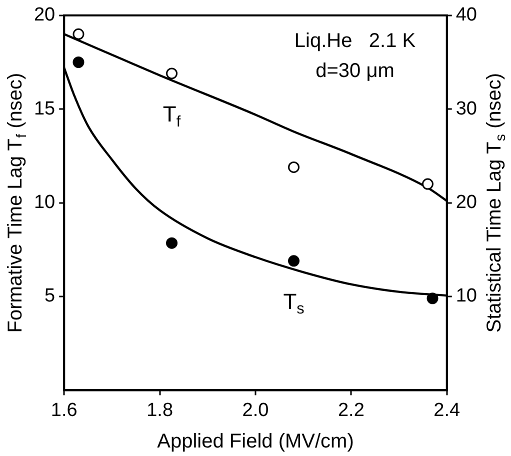 This screenshot has width=511, height=456. What do you see at coordinates (64, 410) in the screenshot?
I see `x-tick-label: 1.6` at bounding box center [64, 410].